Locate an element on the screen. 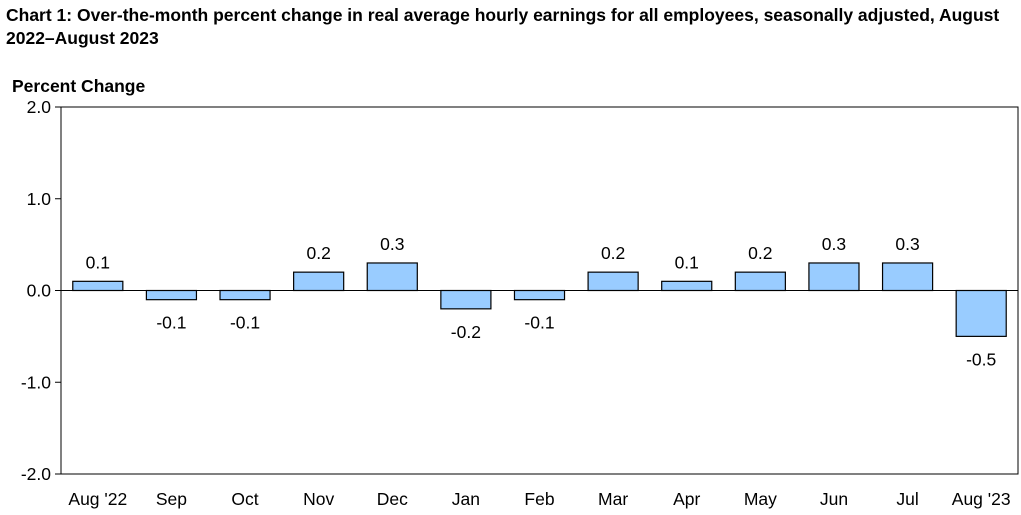 The height and width of the screenshot is (515, 1021). x-tick-label: Jul is located at coordinates (907, 499).